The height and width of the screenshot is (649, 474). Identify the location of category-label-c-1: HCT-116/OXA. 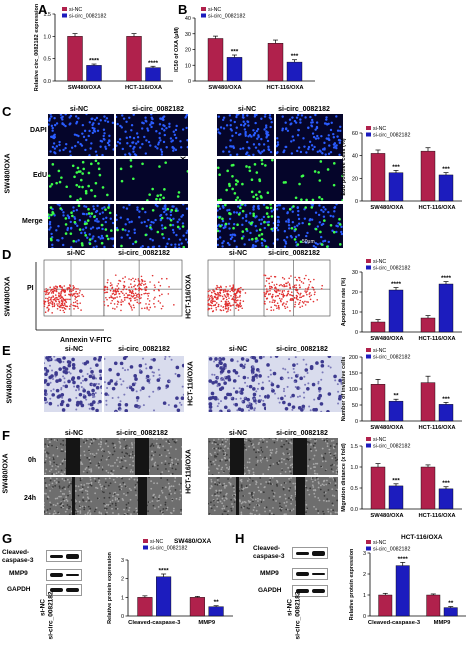
(437, 208).